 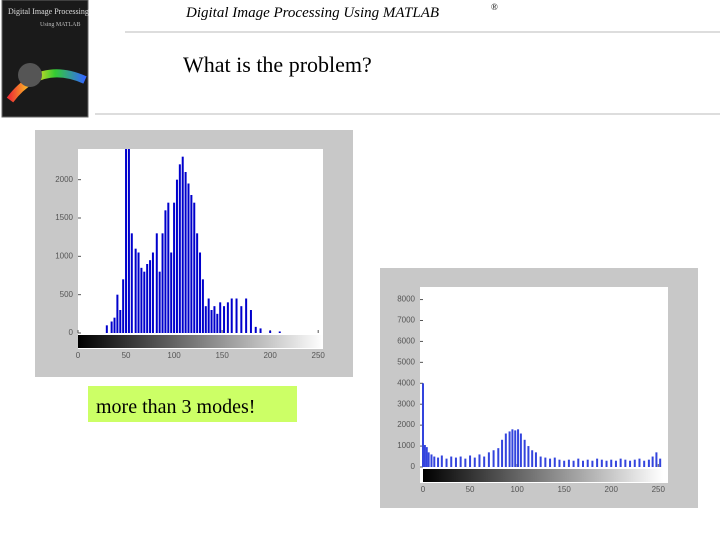 What do you see at coordinates (406, 403) in the screenshot?
I see `y-tick-label: 3000` at bounding box center [406, 403].